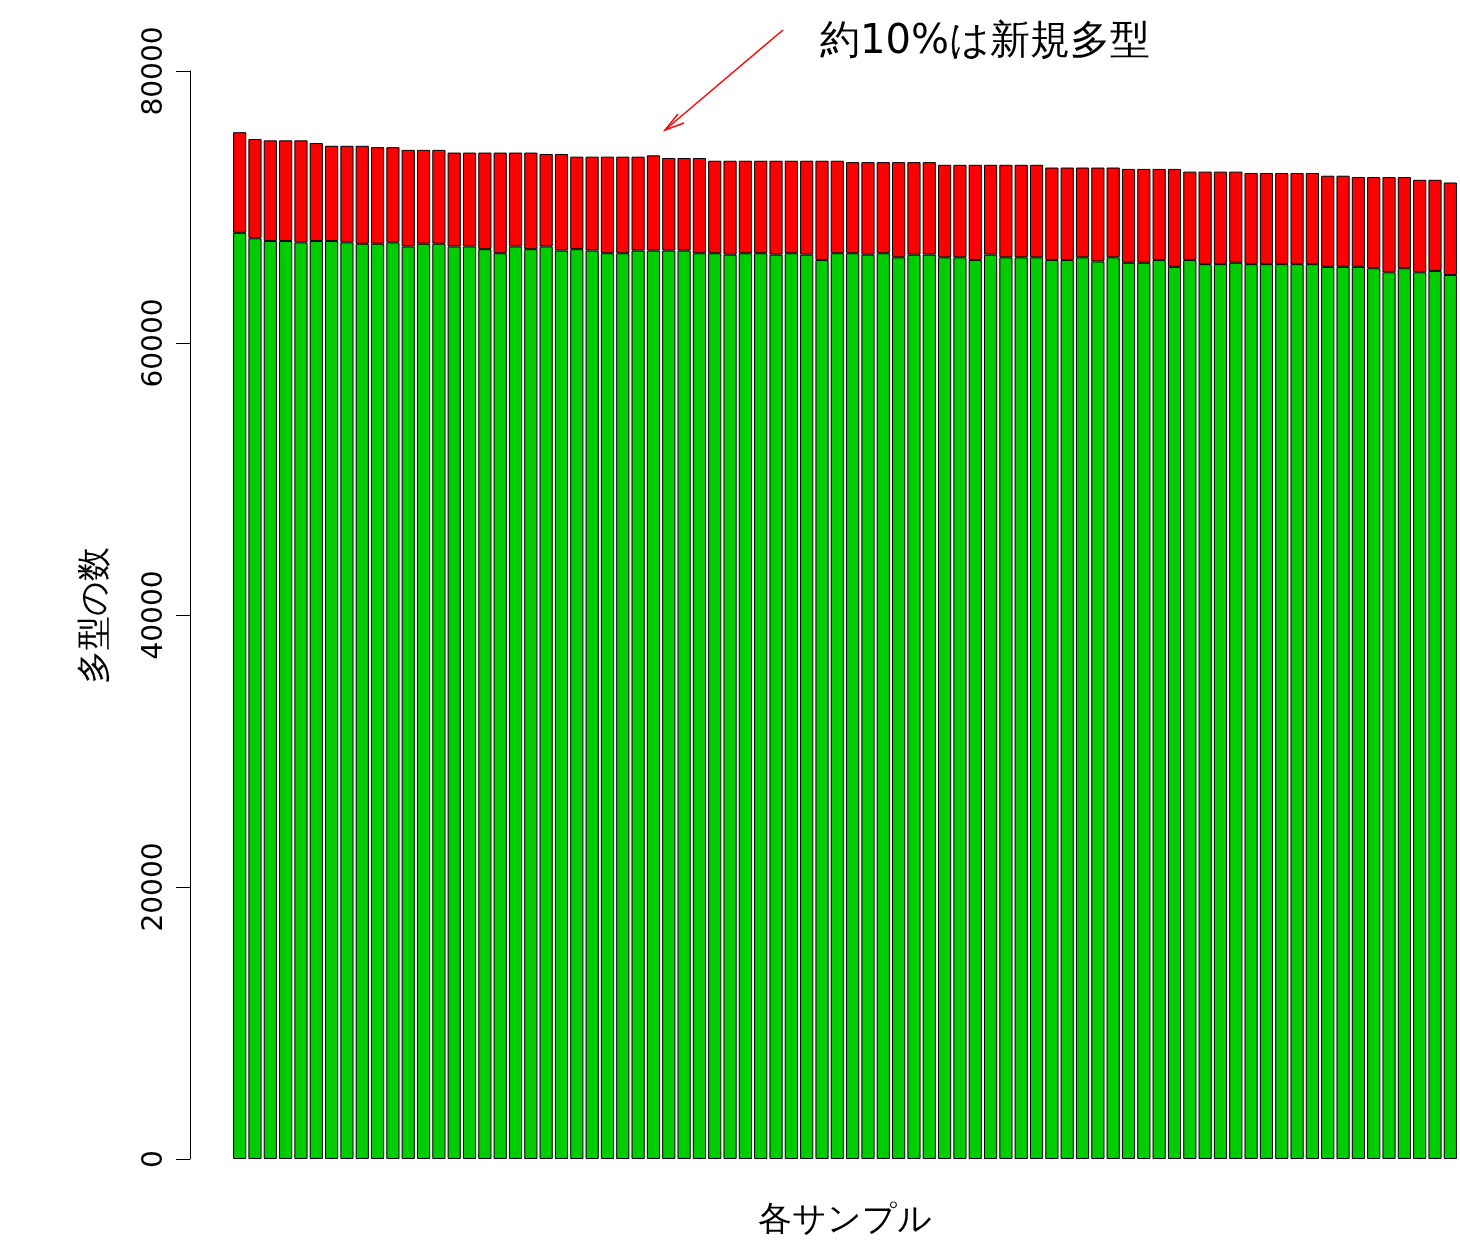 This screenshot has height=1240, width=1460. I want to click on y-axis-title: 多型の数, so click(93, 615).